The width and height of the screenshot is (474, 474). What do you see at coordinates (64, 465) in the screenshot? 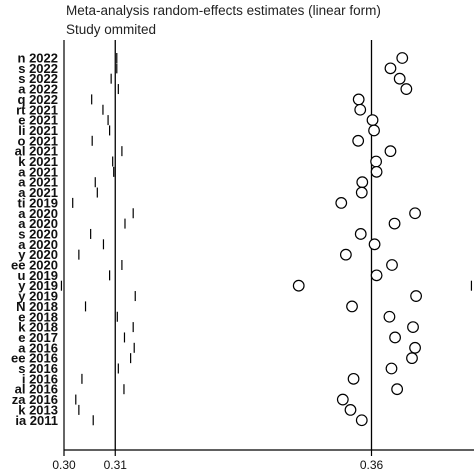
I see `x-tick-label: 0.30` at bounding box center [64, 465].